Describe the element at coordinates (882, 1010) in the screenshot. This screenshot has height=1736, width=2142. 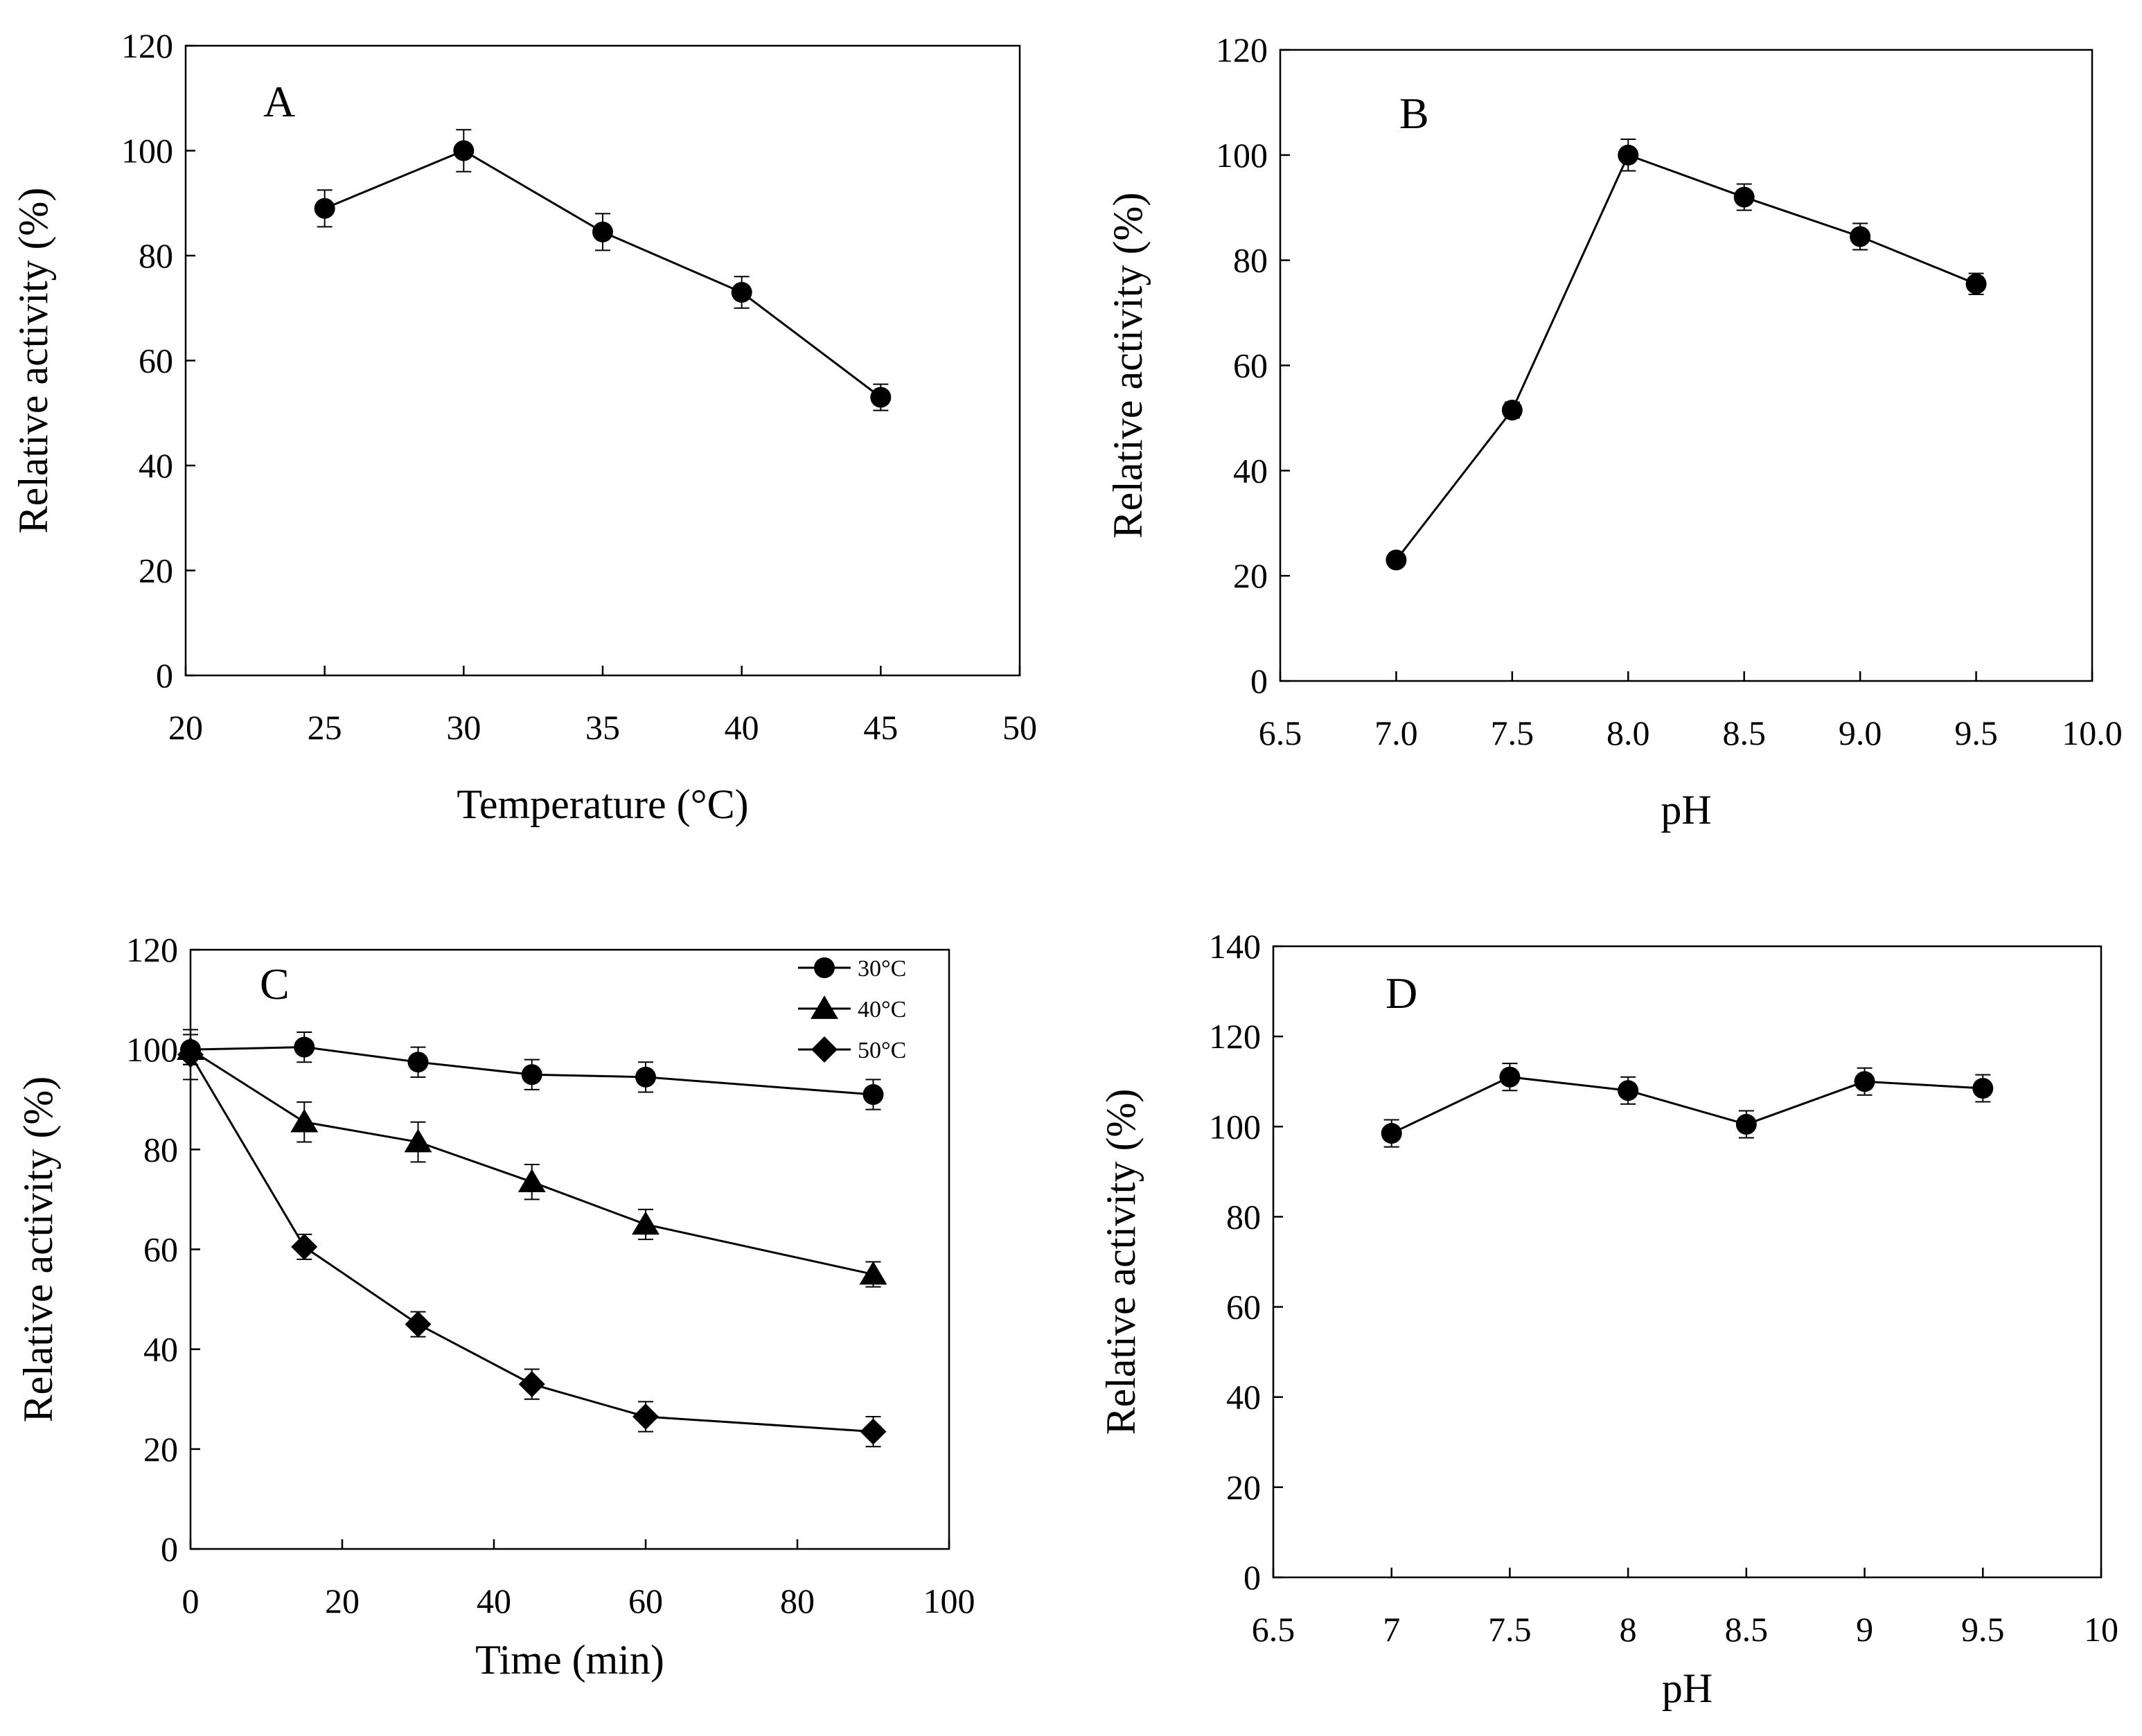
I see `legend-label: 40°C` at that location.